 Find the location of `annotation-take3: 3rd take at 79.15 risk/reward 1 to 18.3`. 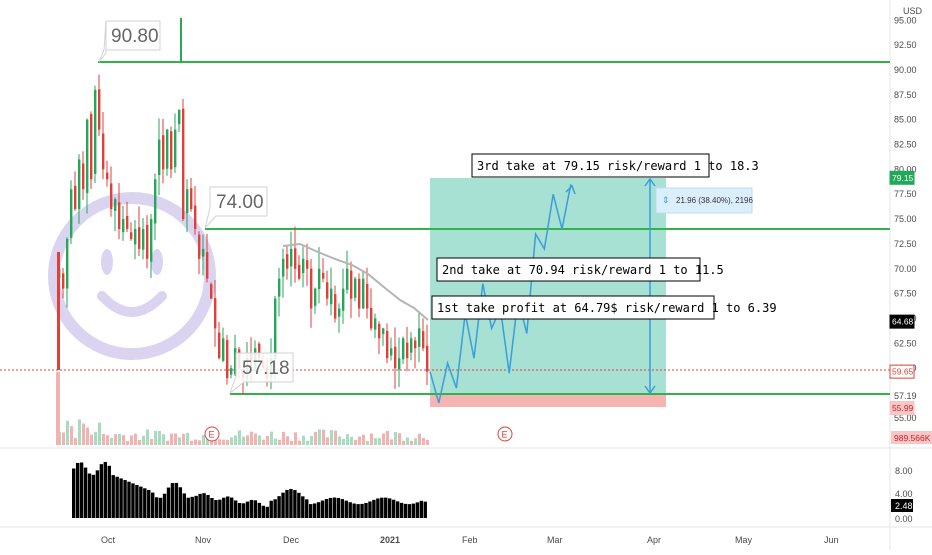

annotation-take3: 3rd take at 79.15 risk/reward 1 to 18.3 is located at coordinates (615, 165).